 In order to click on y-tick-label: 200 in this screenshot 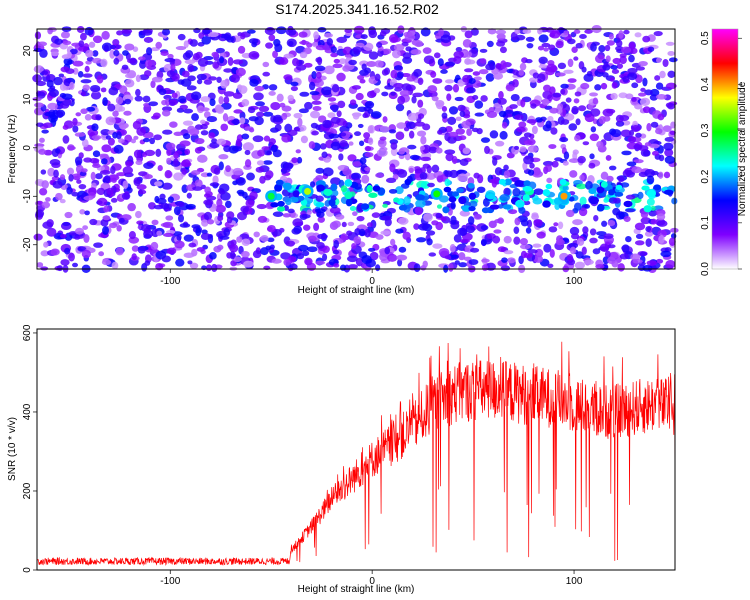, I will do `click(27, 490)`.